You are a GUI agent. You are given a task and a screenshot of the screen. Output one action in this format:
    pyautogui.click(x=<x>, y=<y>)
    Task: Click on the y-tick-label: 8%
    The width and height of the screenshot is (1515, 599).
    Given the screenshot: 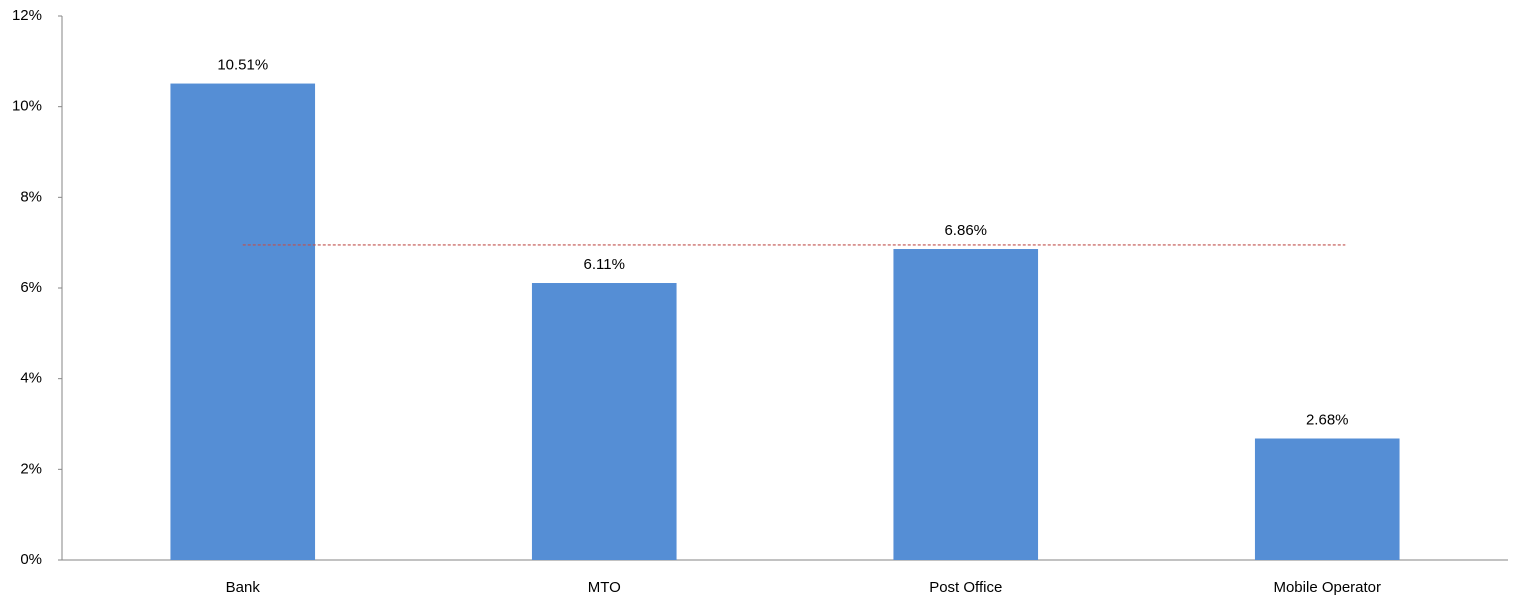 What is the action you would take?
    pyautogui.click(x=31, y=196)
    